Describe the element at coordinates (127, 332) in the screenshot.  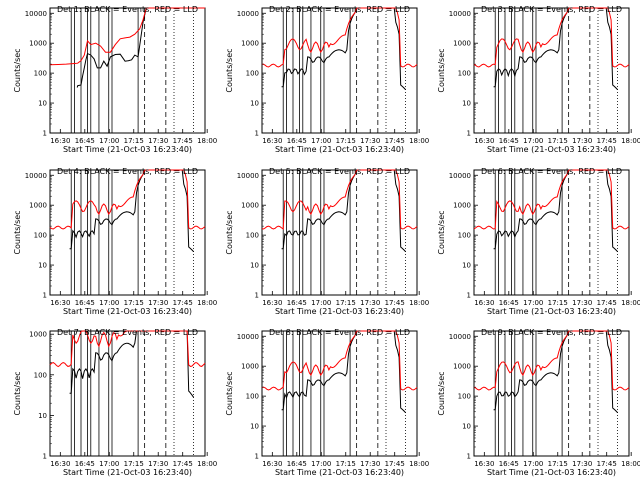
I see `chart-title: Det 7: BLACK = Events, RED = LLD` at that location.